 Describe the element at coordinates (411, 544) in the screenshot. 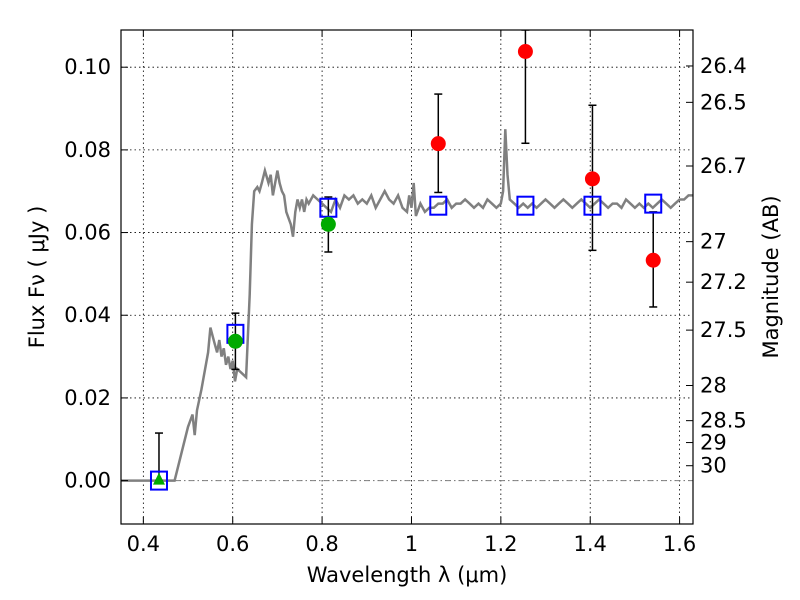

I see `x-tick-label: 1` at that location.